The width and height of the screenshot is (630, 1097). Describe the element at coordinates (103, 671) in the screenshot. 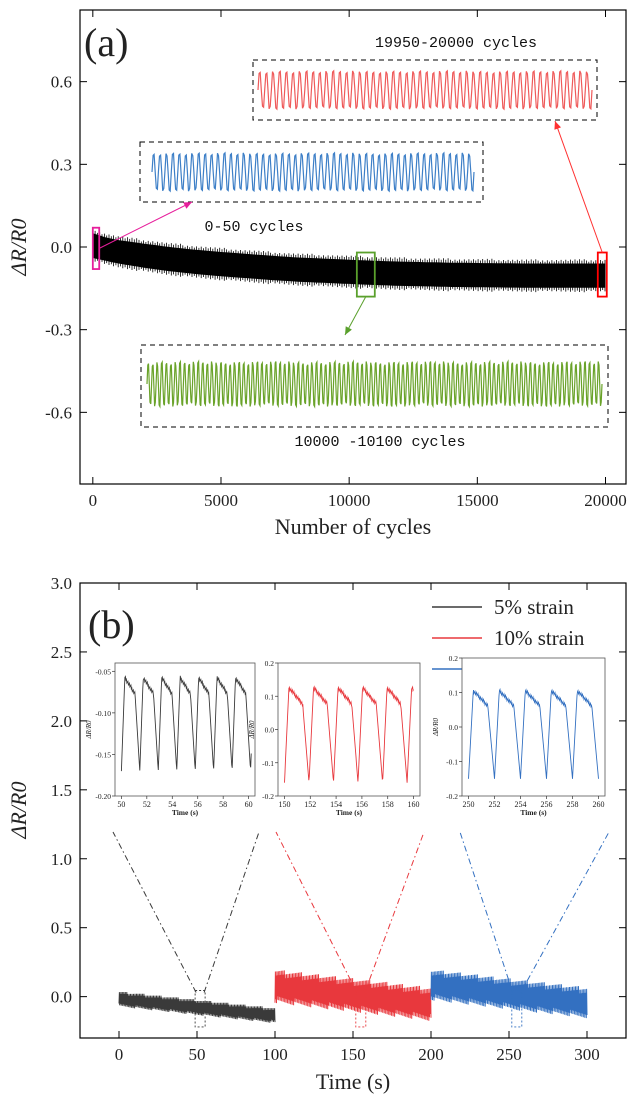

I see `inset-y-tick-label: -0.05` at that location.